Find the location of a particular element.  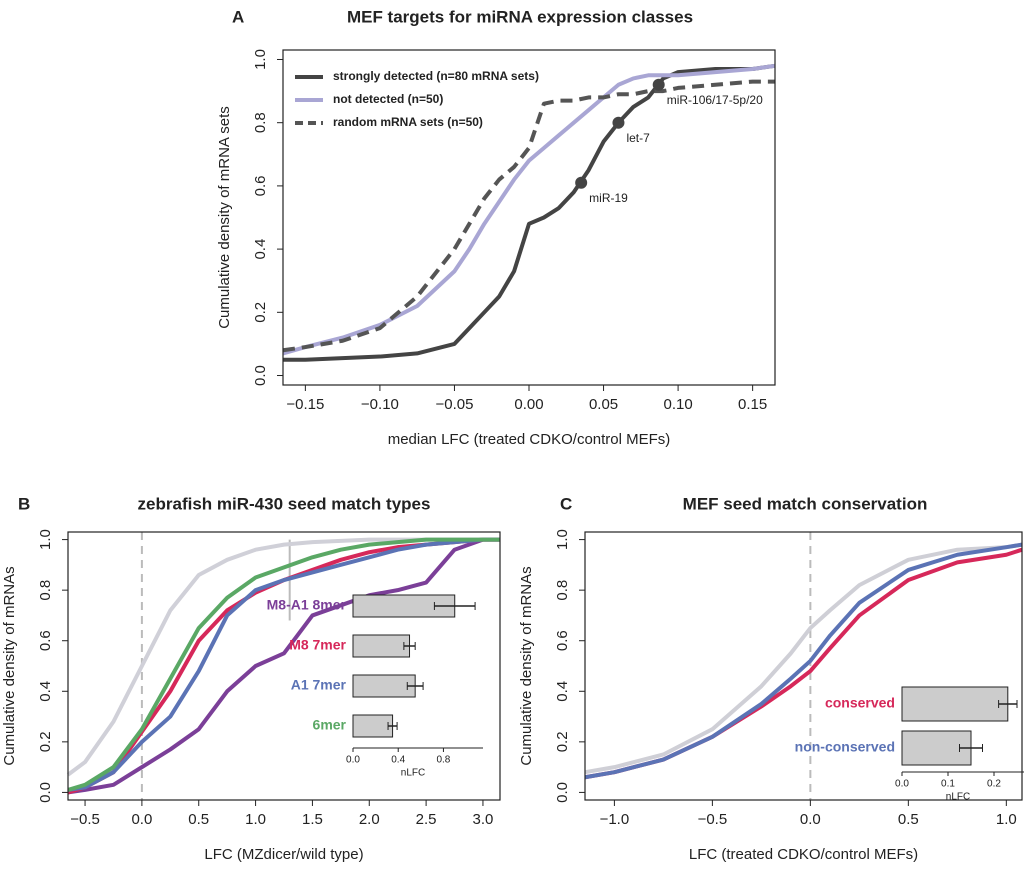

panel-label: A is located at coordinates (238, 16).